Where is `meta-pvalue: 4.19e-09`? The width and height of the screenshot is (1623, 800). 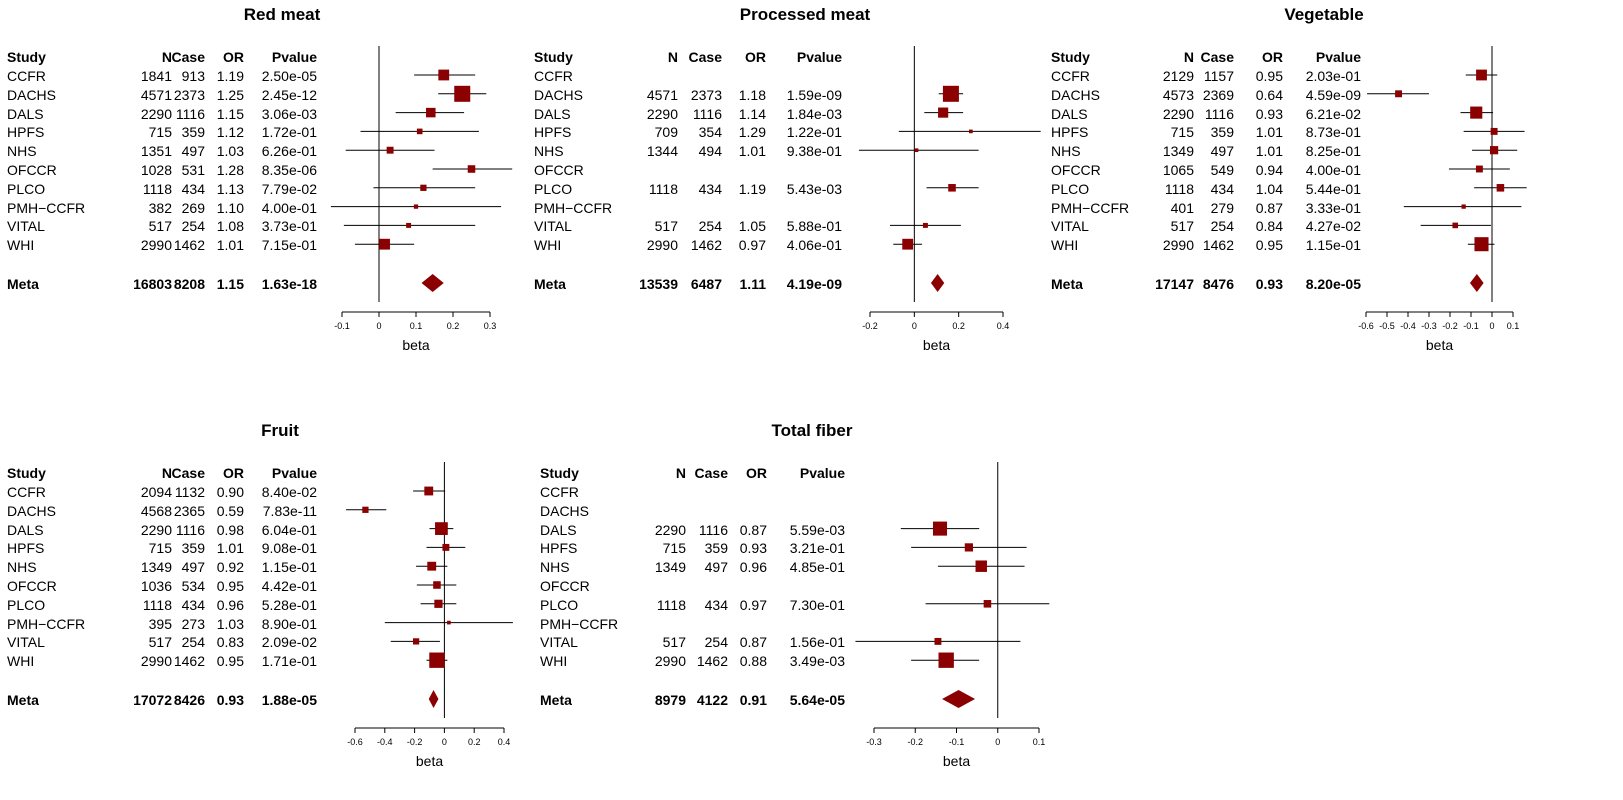 meta-pvalue: 4.19e-09 is located at coordinates (814, 284).